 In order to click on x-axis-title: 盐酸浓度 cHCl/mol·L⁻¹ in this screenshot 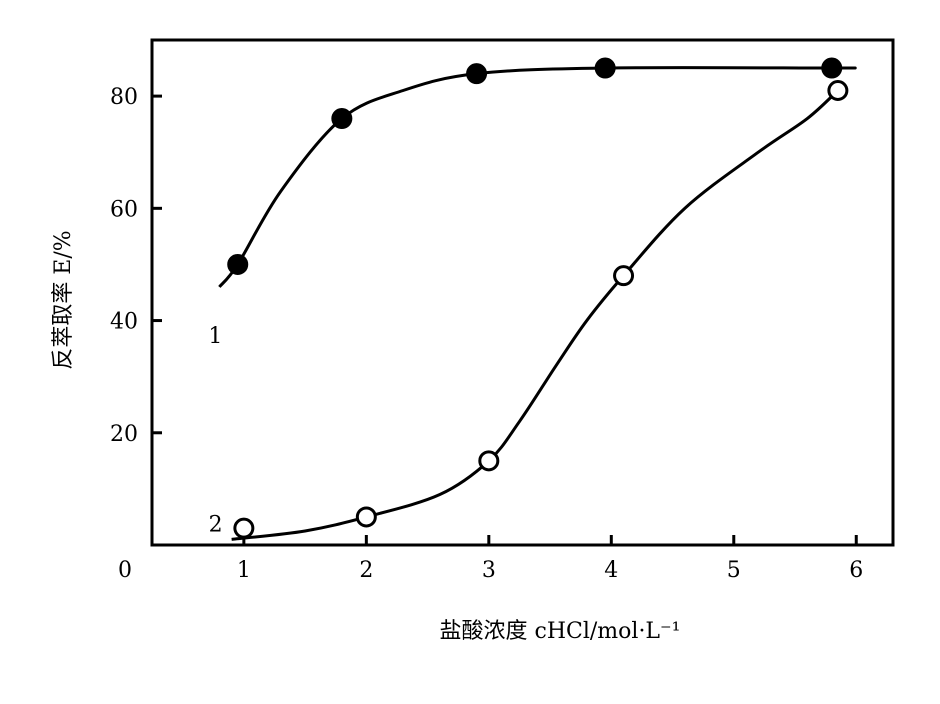, I will do `click(560, 631)`.